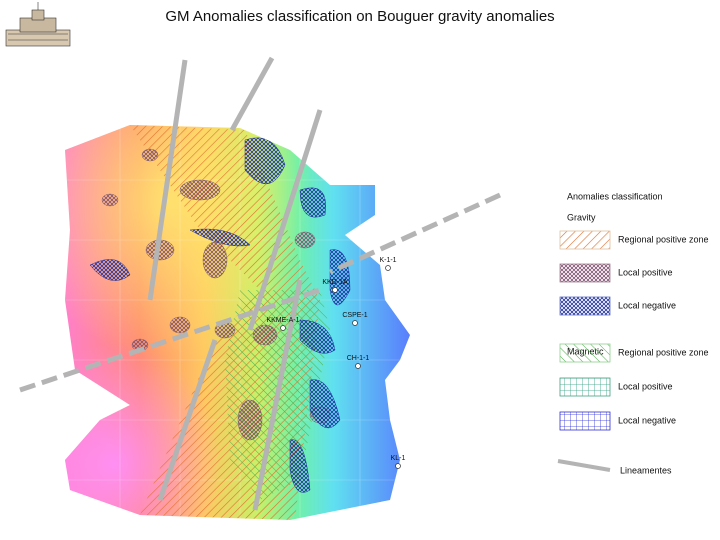  Describe the element at coordinates (615, 196) in the screenshot. I see `legend-title: Anomalies classification` at that location.